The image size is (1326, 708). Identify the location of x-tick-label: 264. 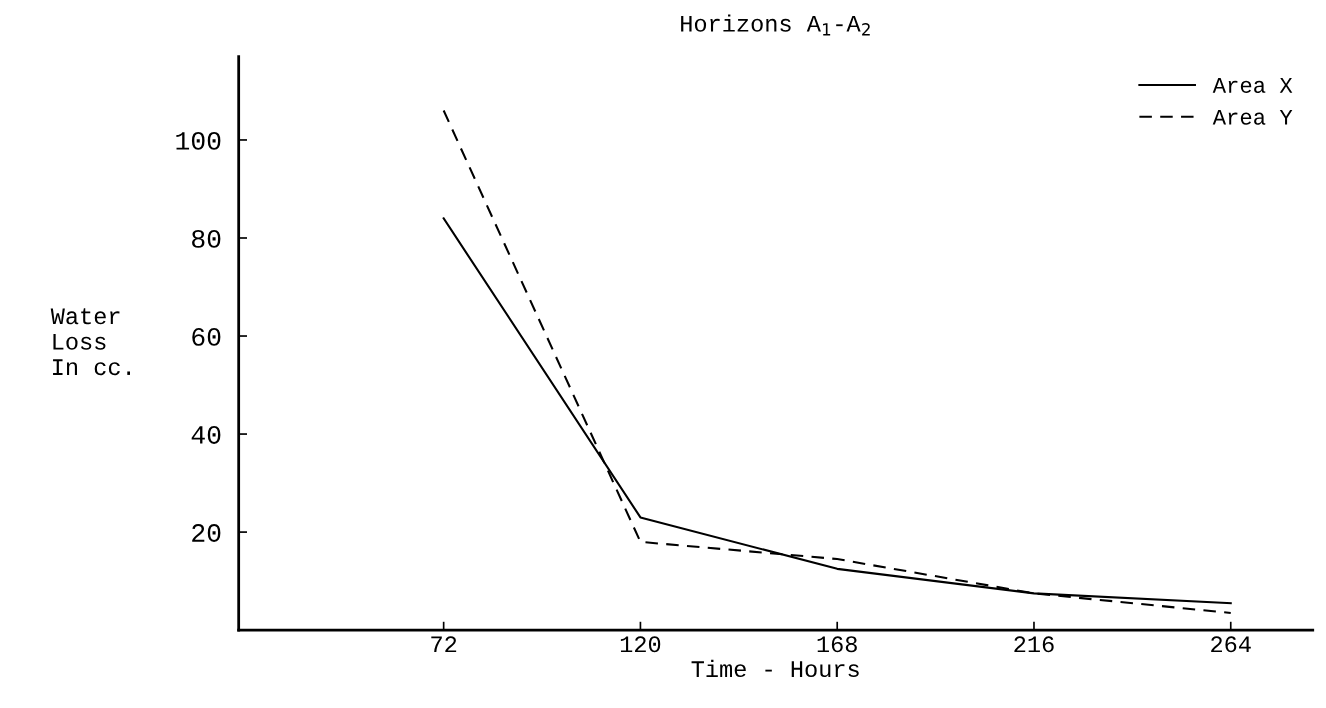
(1231, 644).